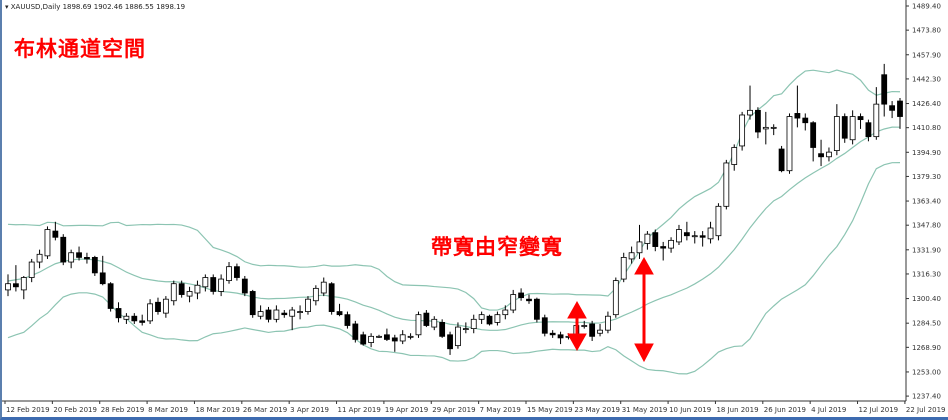 This screenshot has height=420, width=948. Describe the element at coordinates (926, 202) in the screenshot. I see `price-tick-label: 1363.40` at that location.